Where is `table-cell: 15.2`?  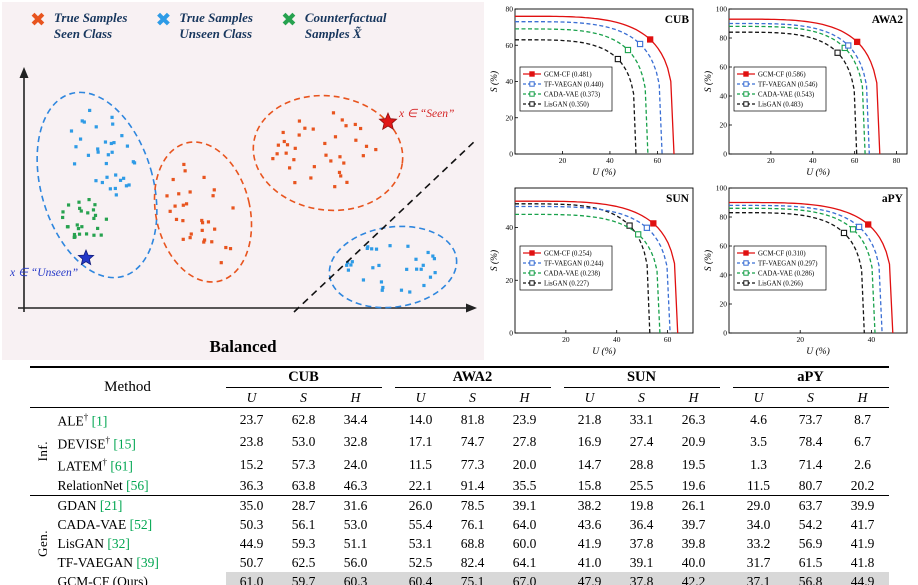
table-cell: 15.2 is located at coordinates (251, 464).